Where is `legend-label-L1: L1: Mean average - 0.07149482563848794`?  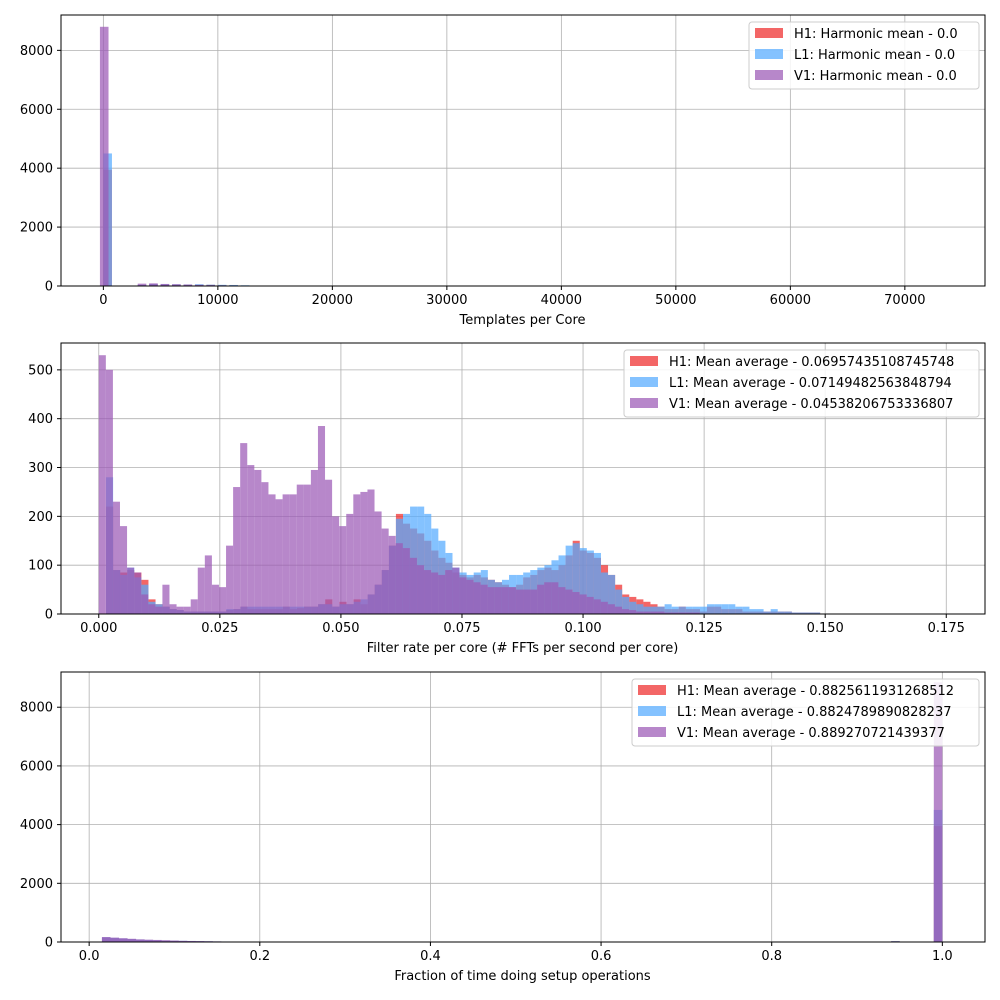 legend-label-L1: L1: Mean average - 0.07149482563848794 is located at coordinates (810, 383).